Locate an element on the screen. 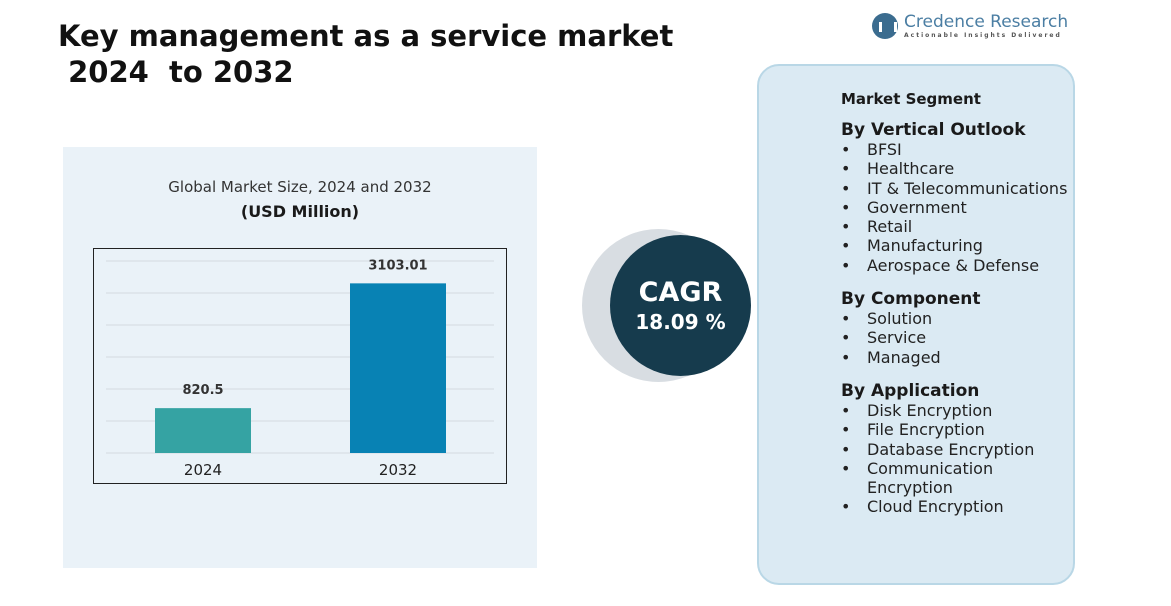 The width and height of the screenshot is (1171, 606). segment-title: Market Segment is located at coordinates (911, 99).